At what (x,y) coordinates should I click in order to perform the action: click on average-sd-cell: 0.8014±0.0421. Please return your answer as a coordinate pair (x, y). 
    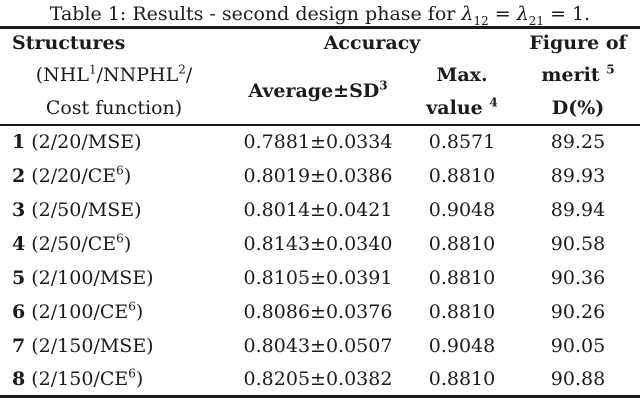
    Looking at the image, I should click on (318, 209).